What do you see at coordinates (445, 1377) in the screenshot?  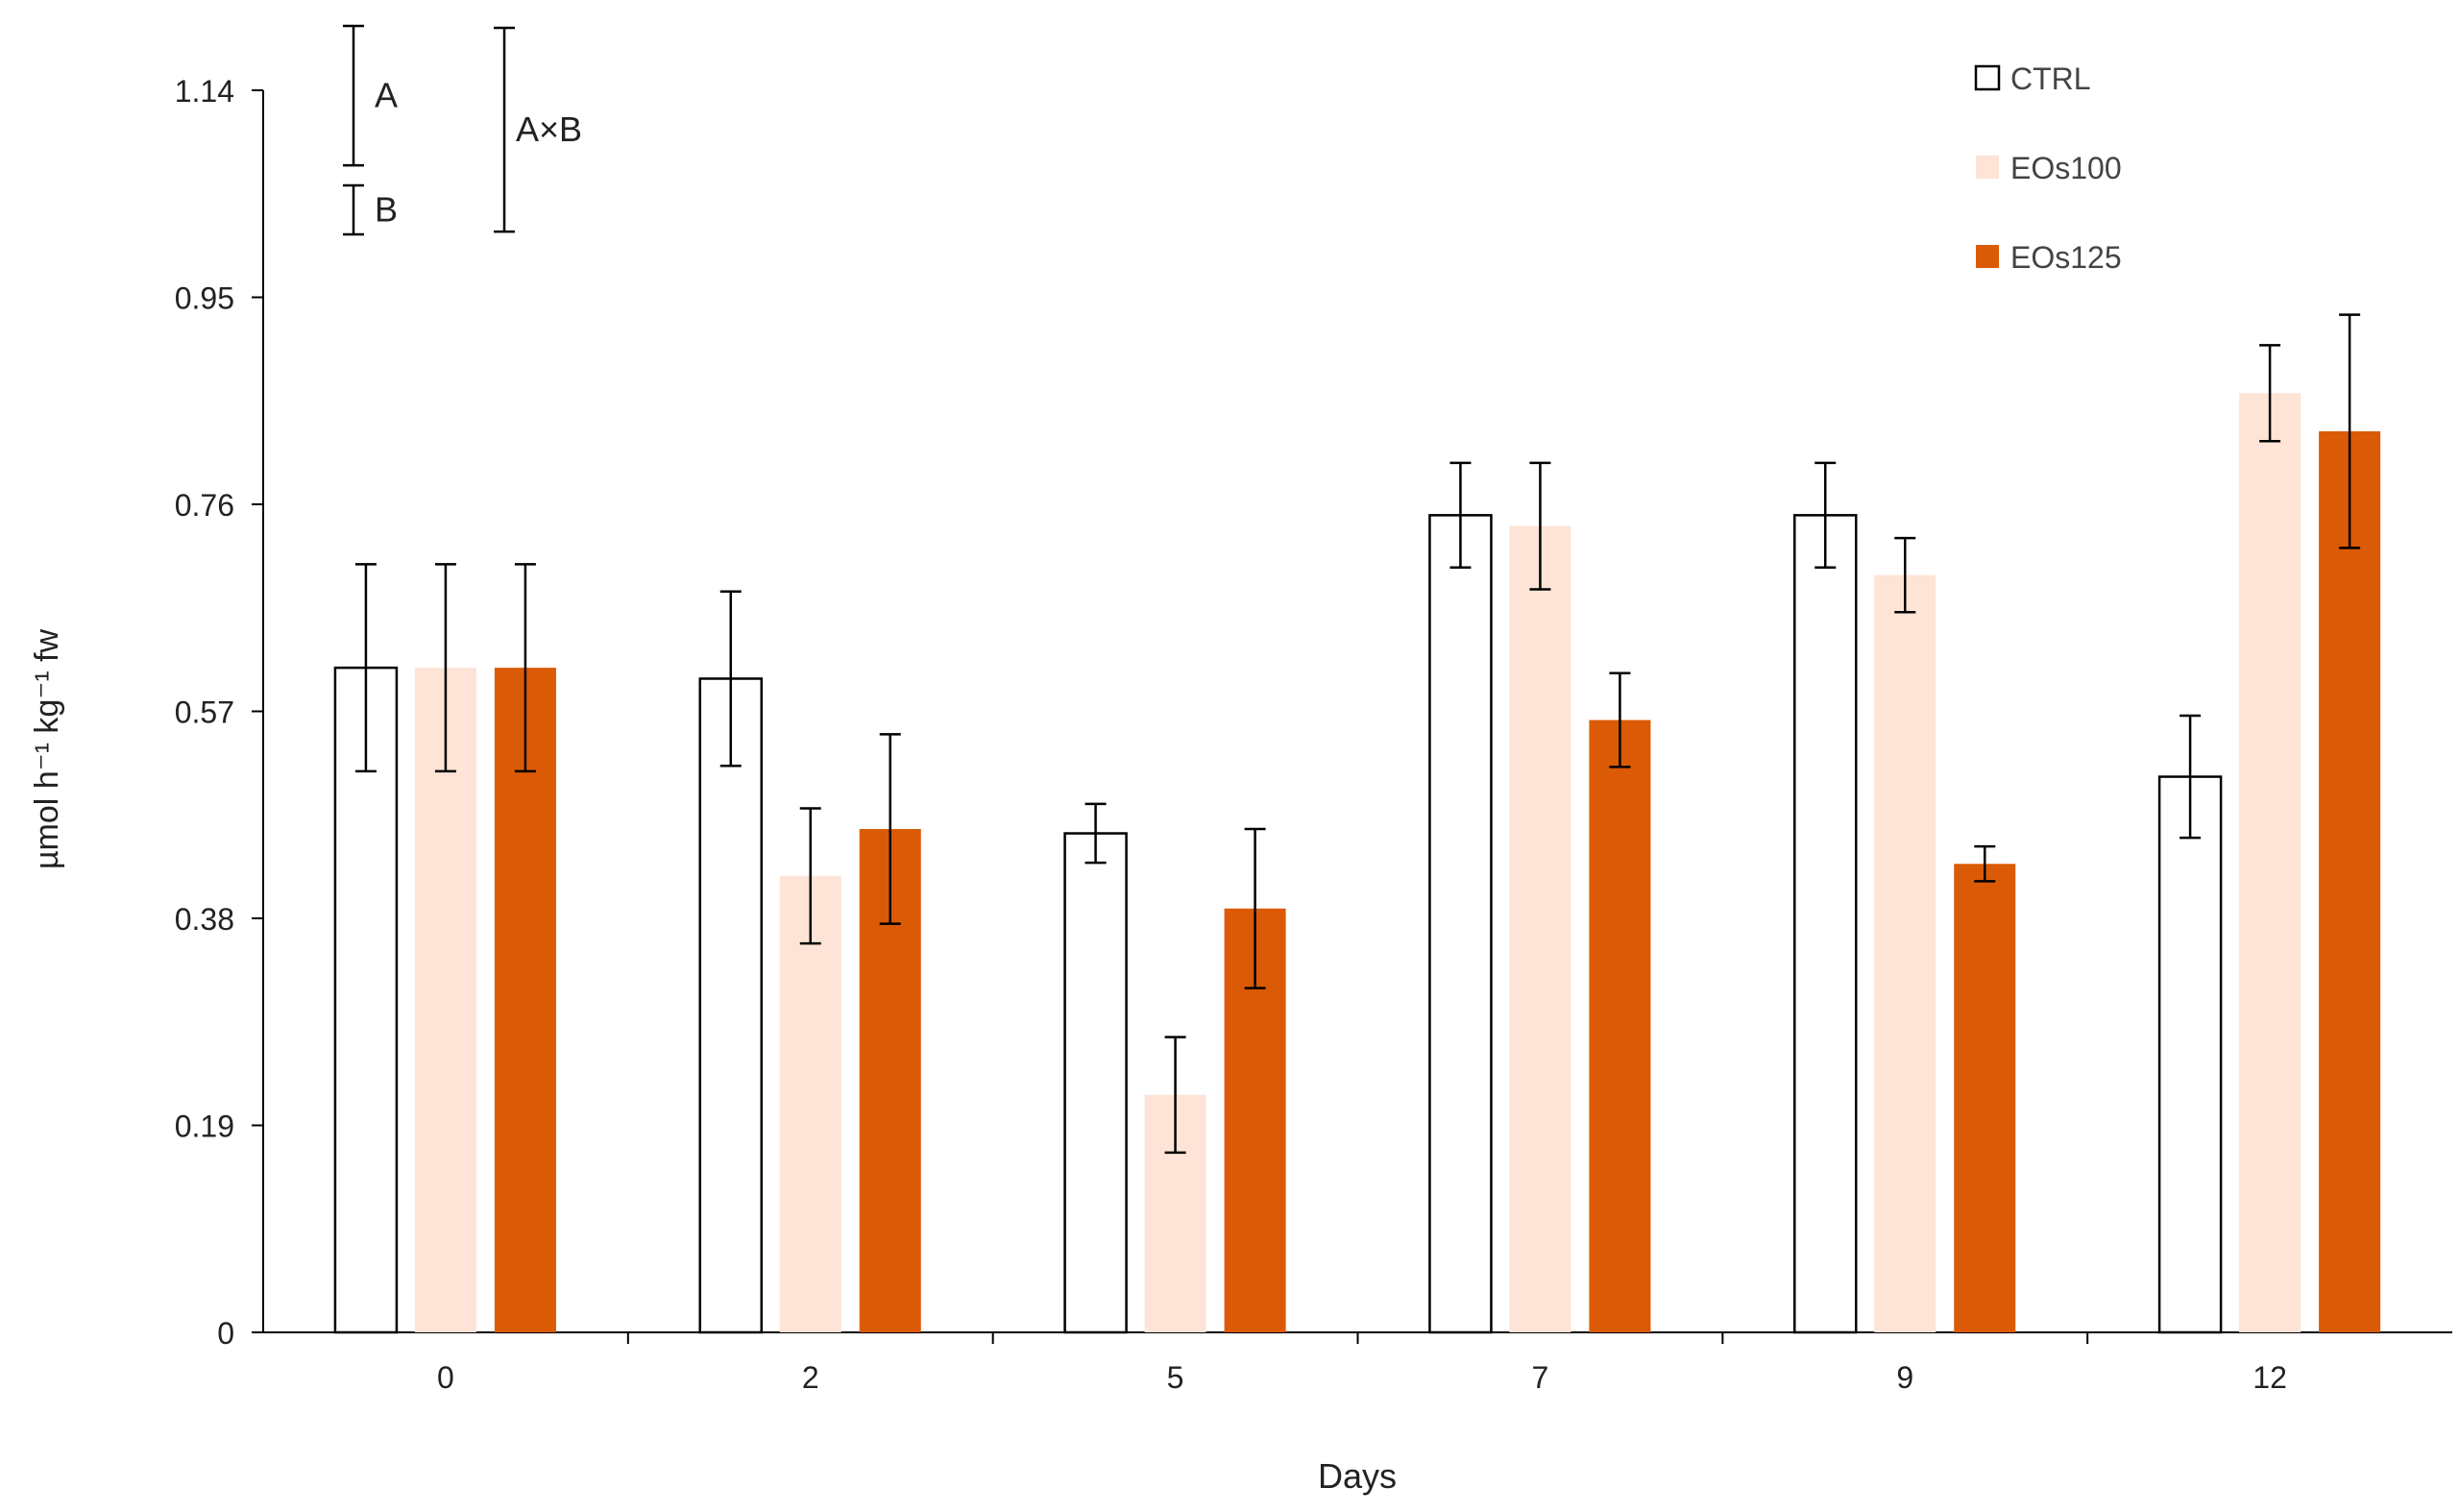 I see `x-tick-label: 0` at bounding box center [445, 1377].